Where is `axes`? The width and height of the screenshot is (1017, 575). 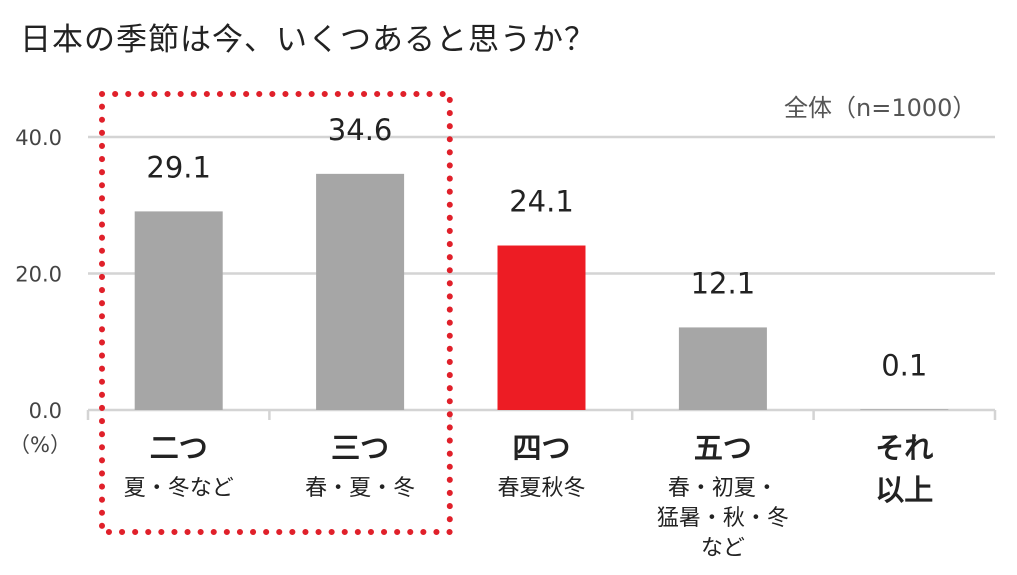 axes is located at coordinates (541, 415).